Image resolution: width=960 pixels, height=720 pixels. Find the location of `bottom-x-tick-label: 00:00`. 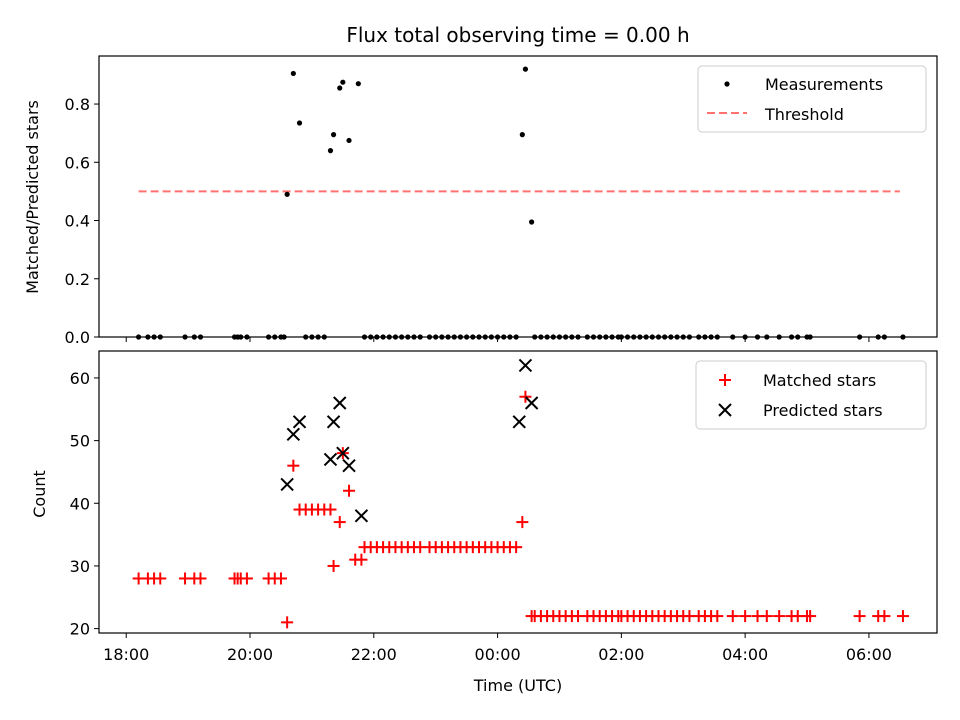

bottom-x-tick-label: 00:00 is located at coordinates (498, 654).